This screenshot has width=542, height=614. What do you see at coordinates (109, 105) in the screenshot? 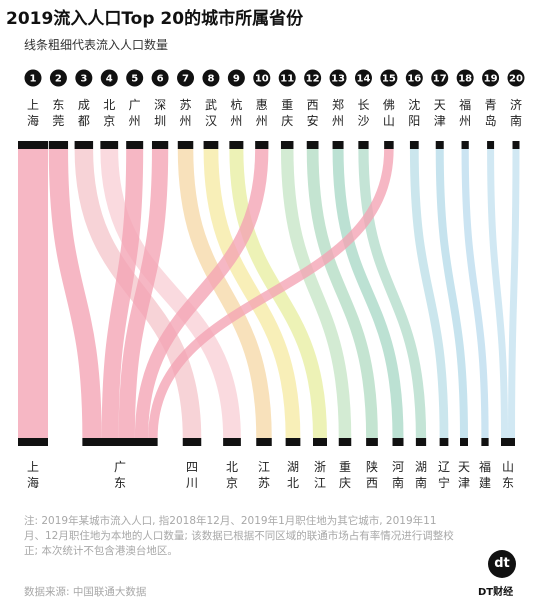
I see `city-label: 北` at bounding box center [109, 105].